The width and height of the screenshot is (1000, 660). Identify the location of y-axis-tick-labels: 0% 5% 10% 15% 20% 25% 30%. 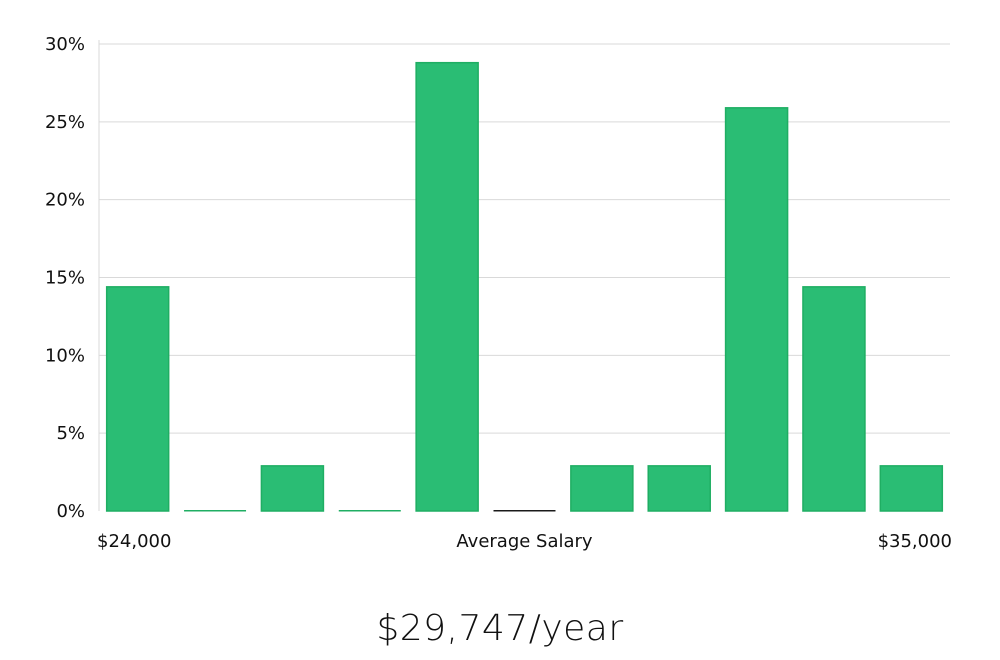
(65, 278).